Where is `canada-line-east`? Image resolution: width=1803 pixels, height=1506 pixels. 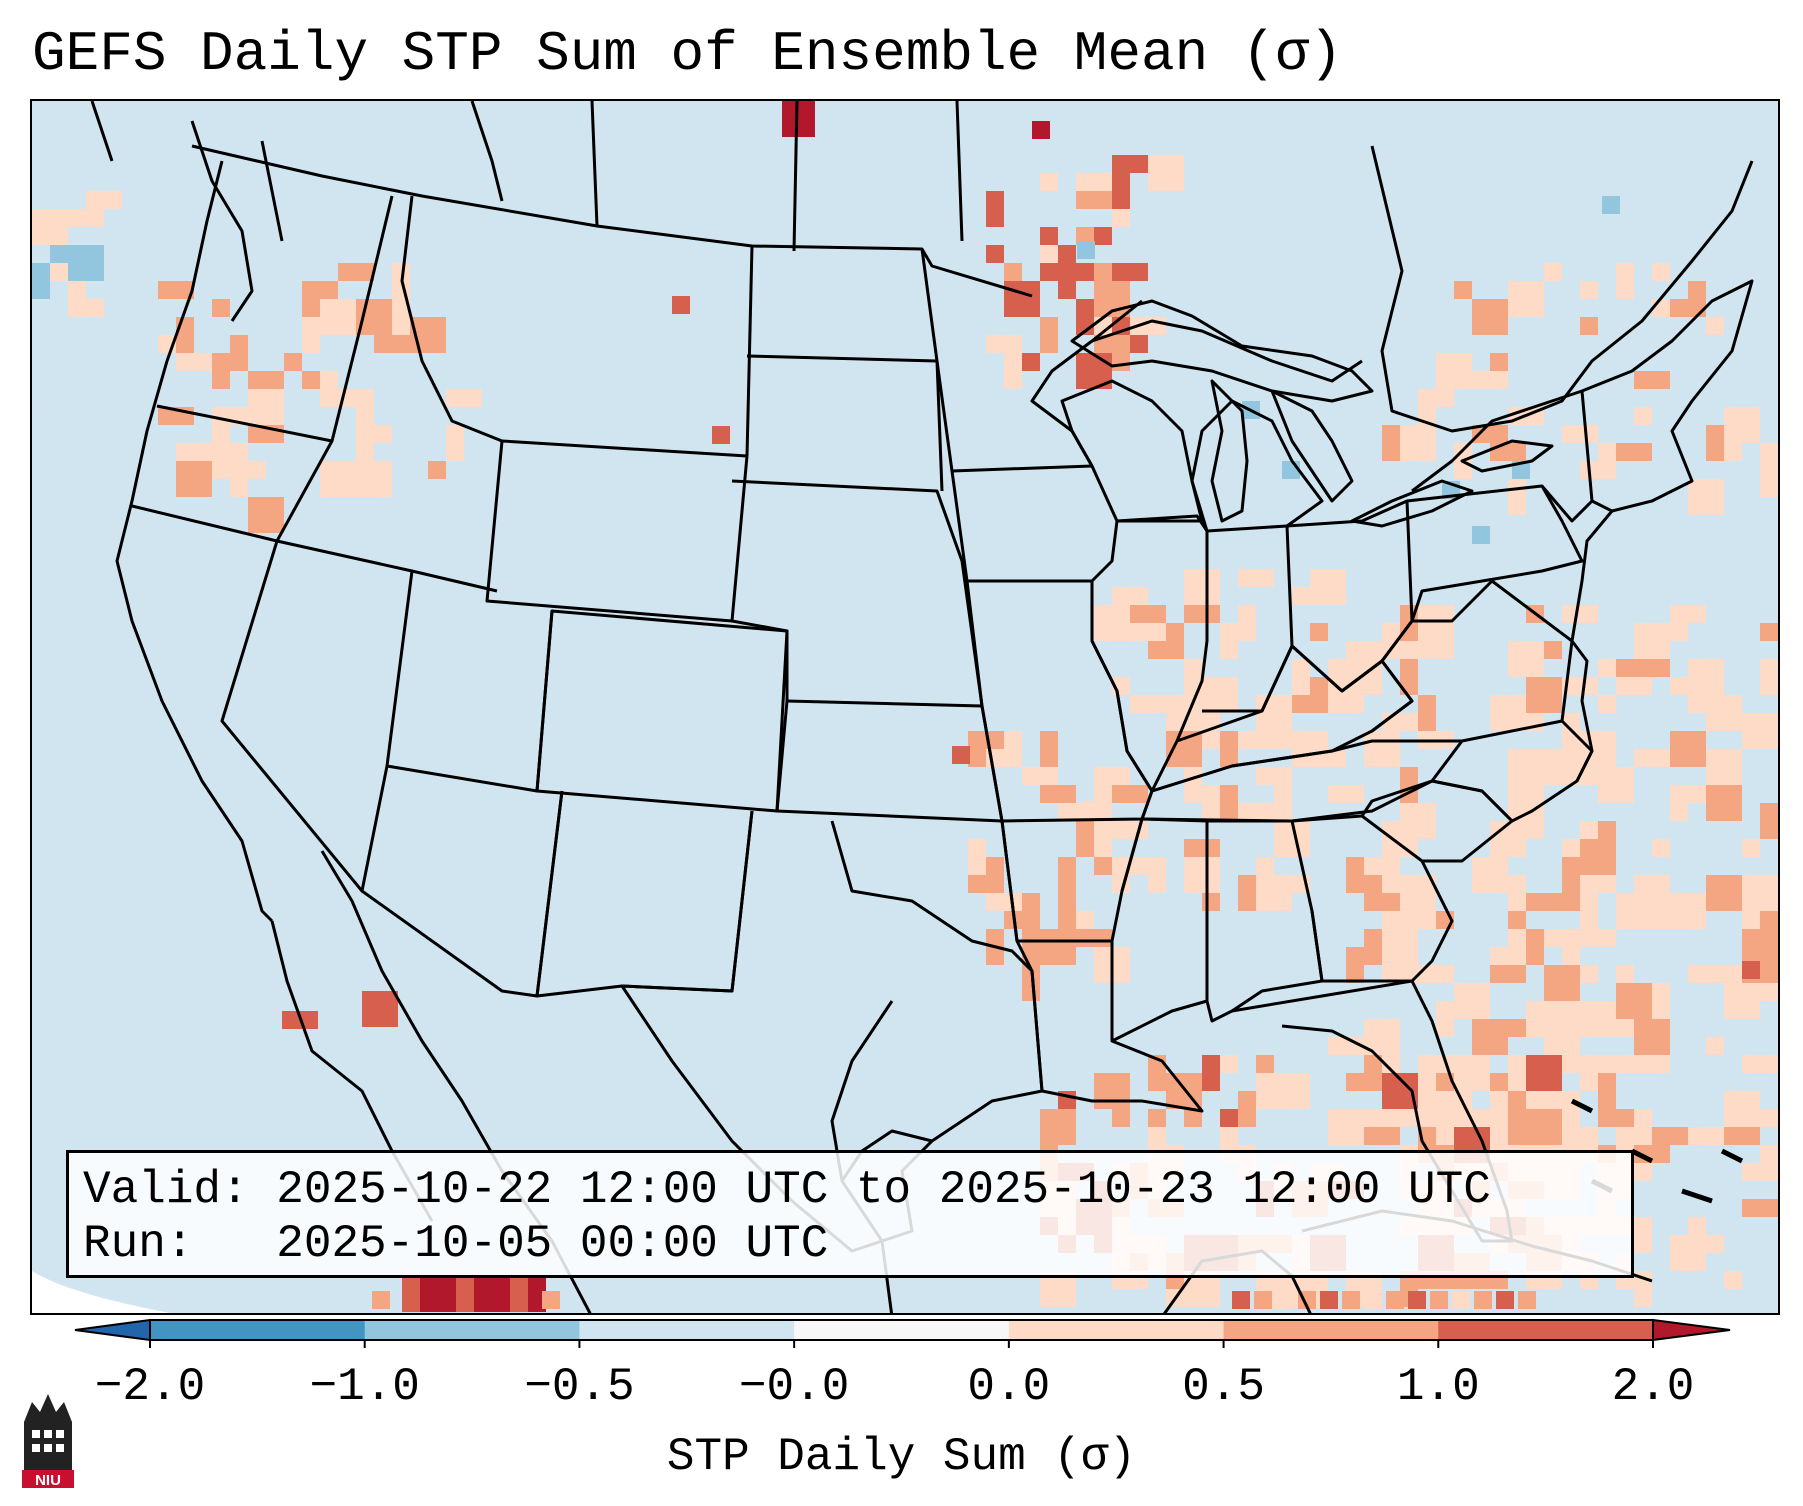 canada-line-east is located at coordinates (1562, 289).